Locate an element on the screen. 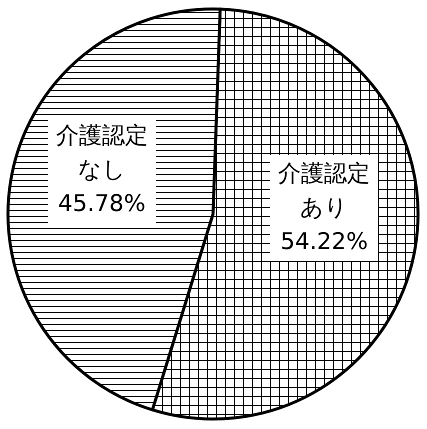 The width and height of the screenshot is (427, 429). slice-label: 介護認定なし is located at coordinates (101, 154).